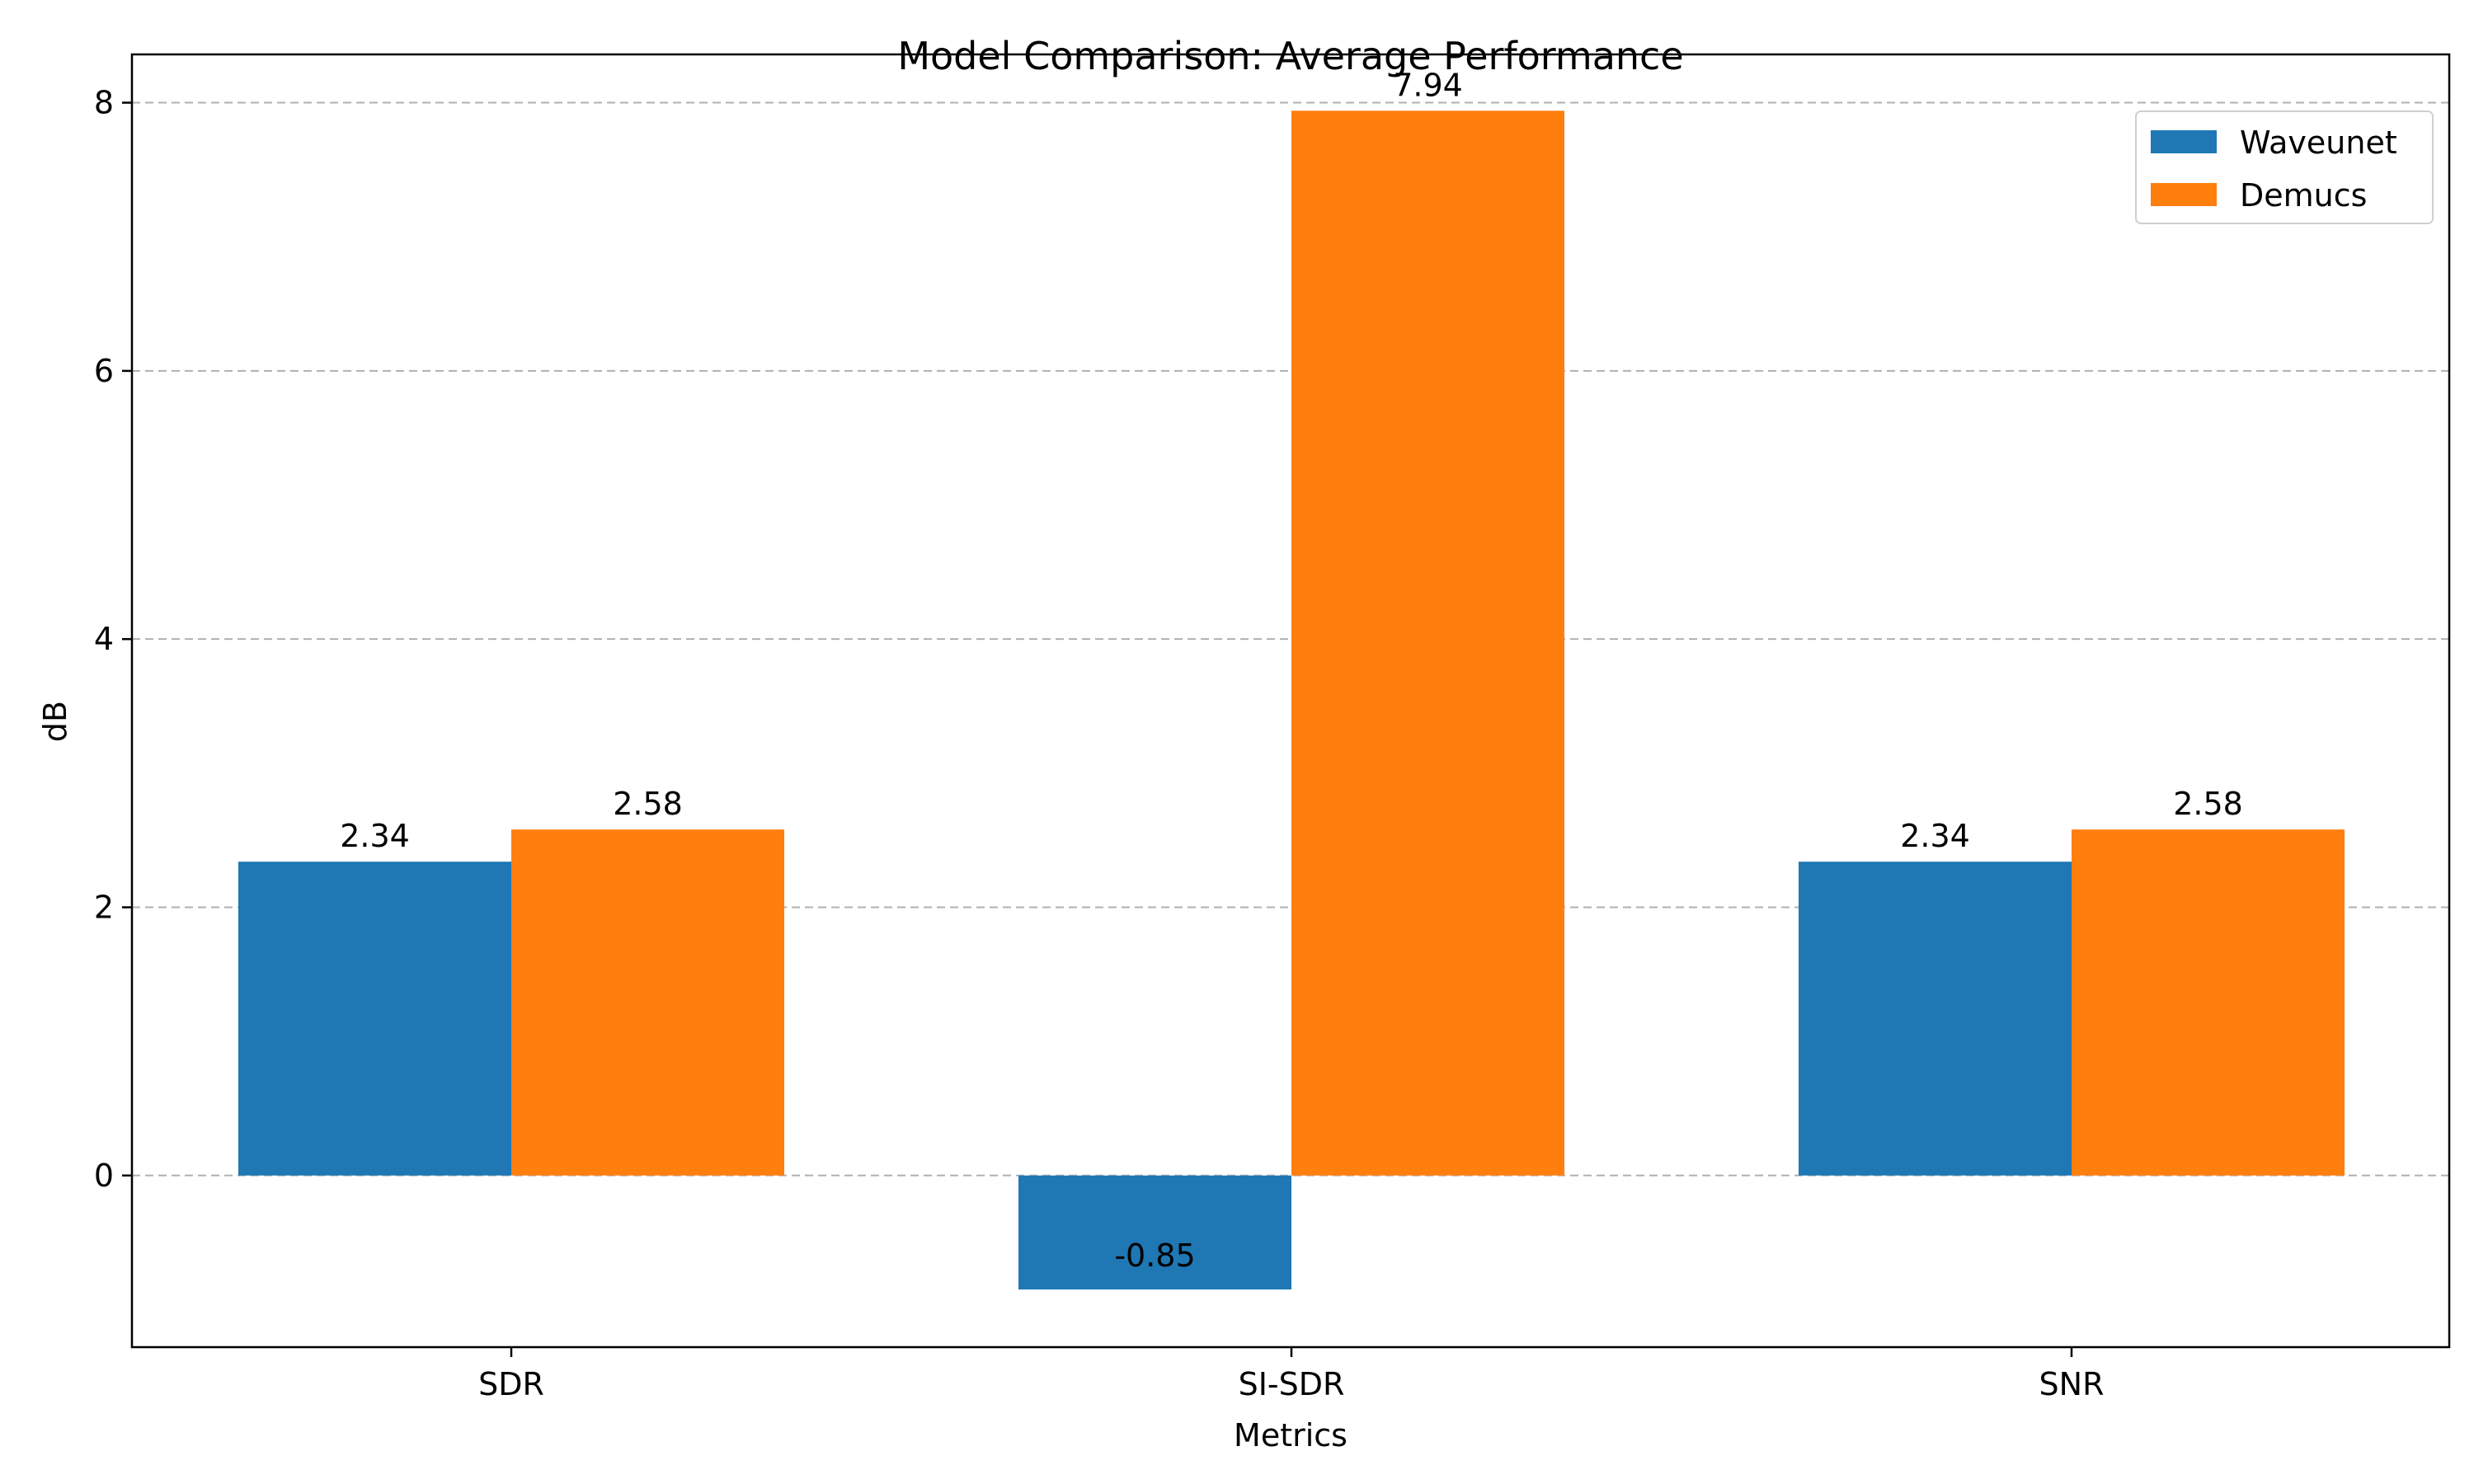 Image resolution: width=2474 pixels, height=1484 pixels. What do you see at coordinates (1154, 1255) in the screenshot?
I see `bar-value-label: -0.85` at bounding box center [1154, 1255].